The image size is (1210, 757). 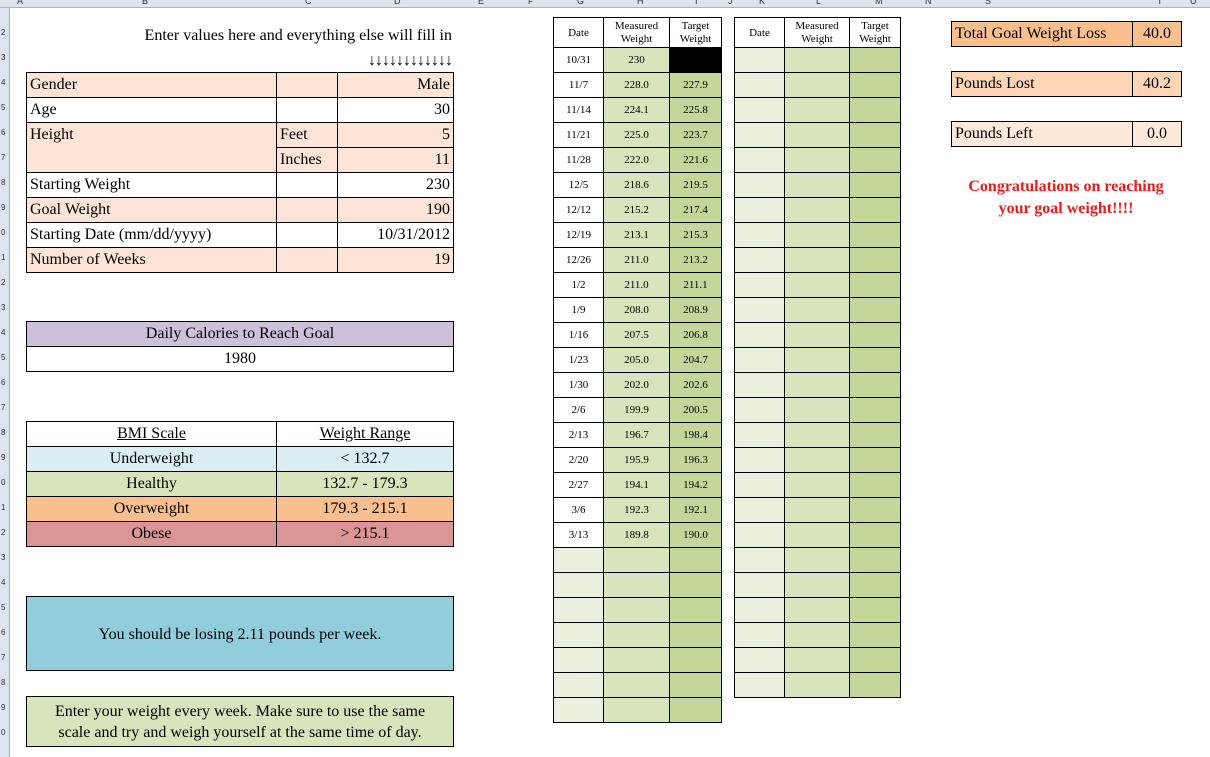 What do you see at coordinates (395, 210) in the screenshot?
I see `input-value-goal-weight: 190` at bounding box center [395, 210].